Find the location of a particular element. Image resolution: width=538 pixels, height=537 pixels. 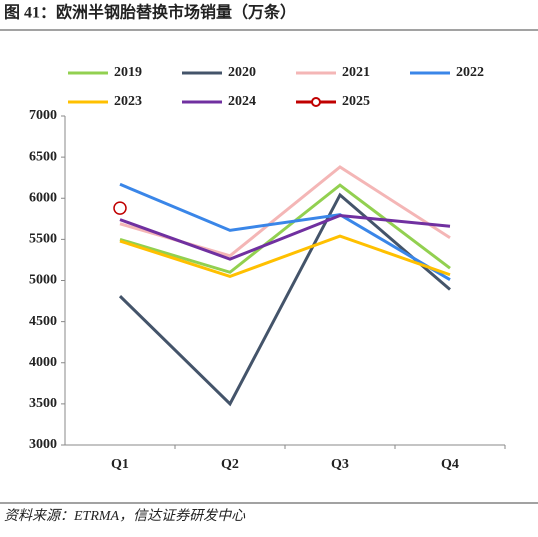

y-tick-label: 4000 is located at coordinates (43, 362).